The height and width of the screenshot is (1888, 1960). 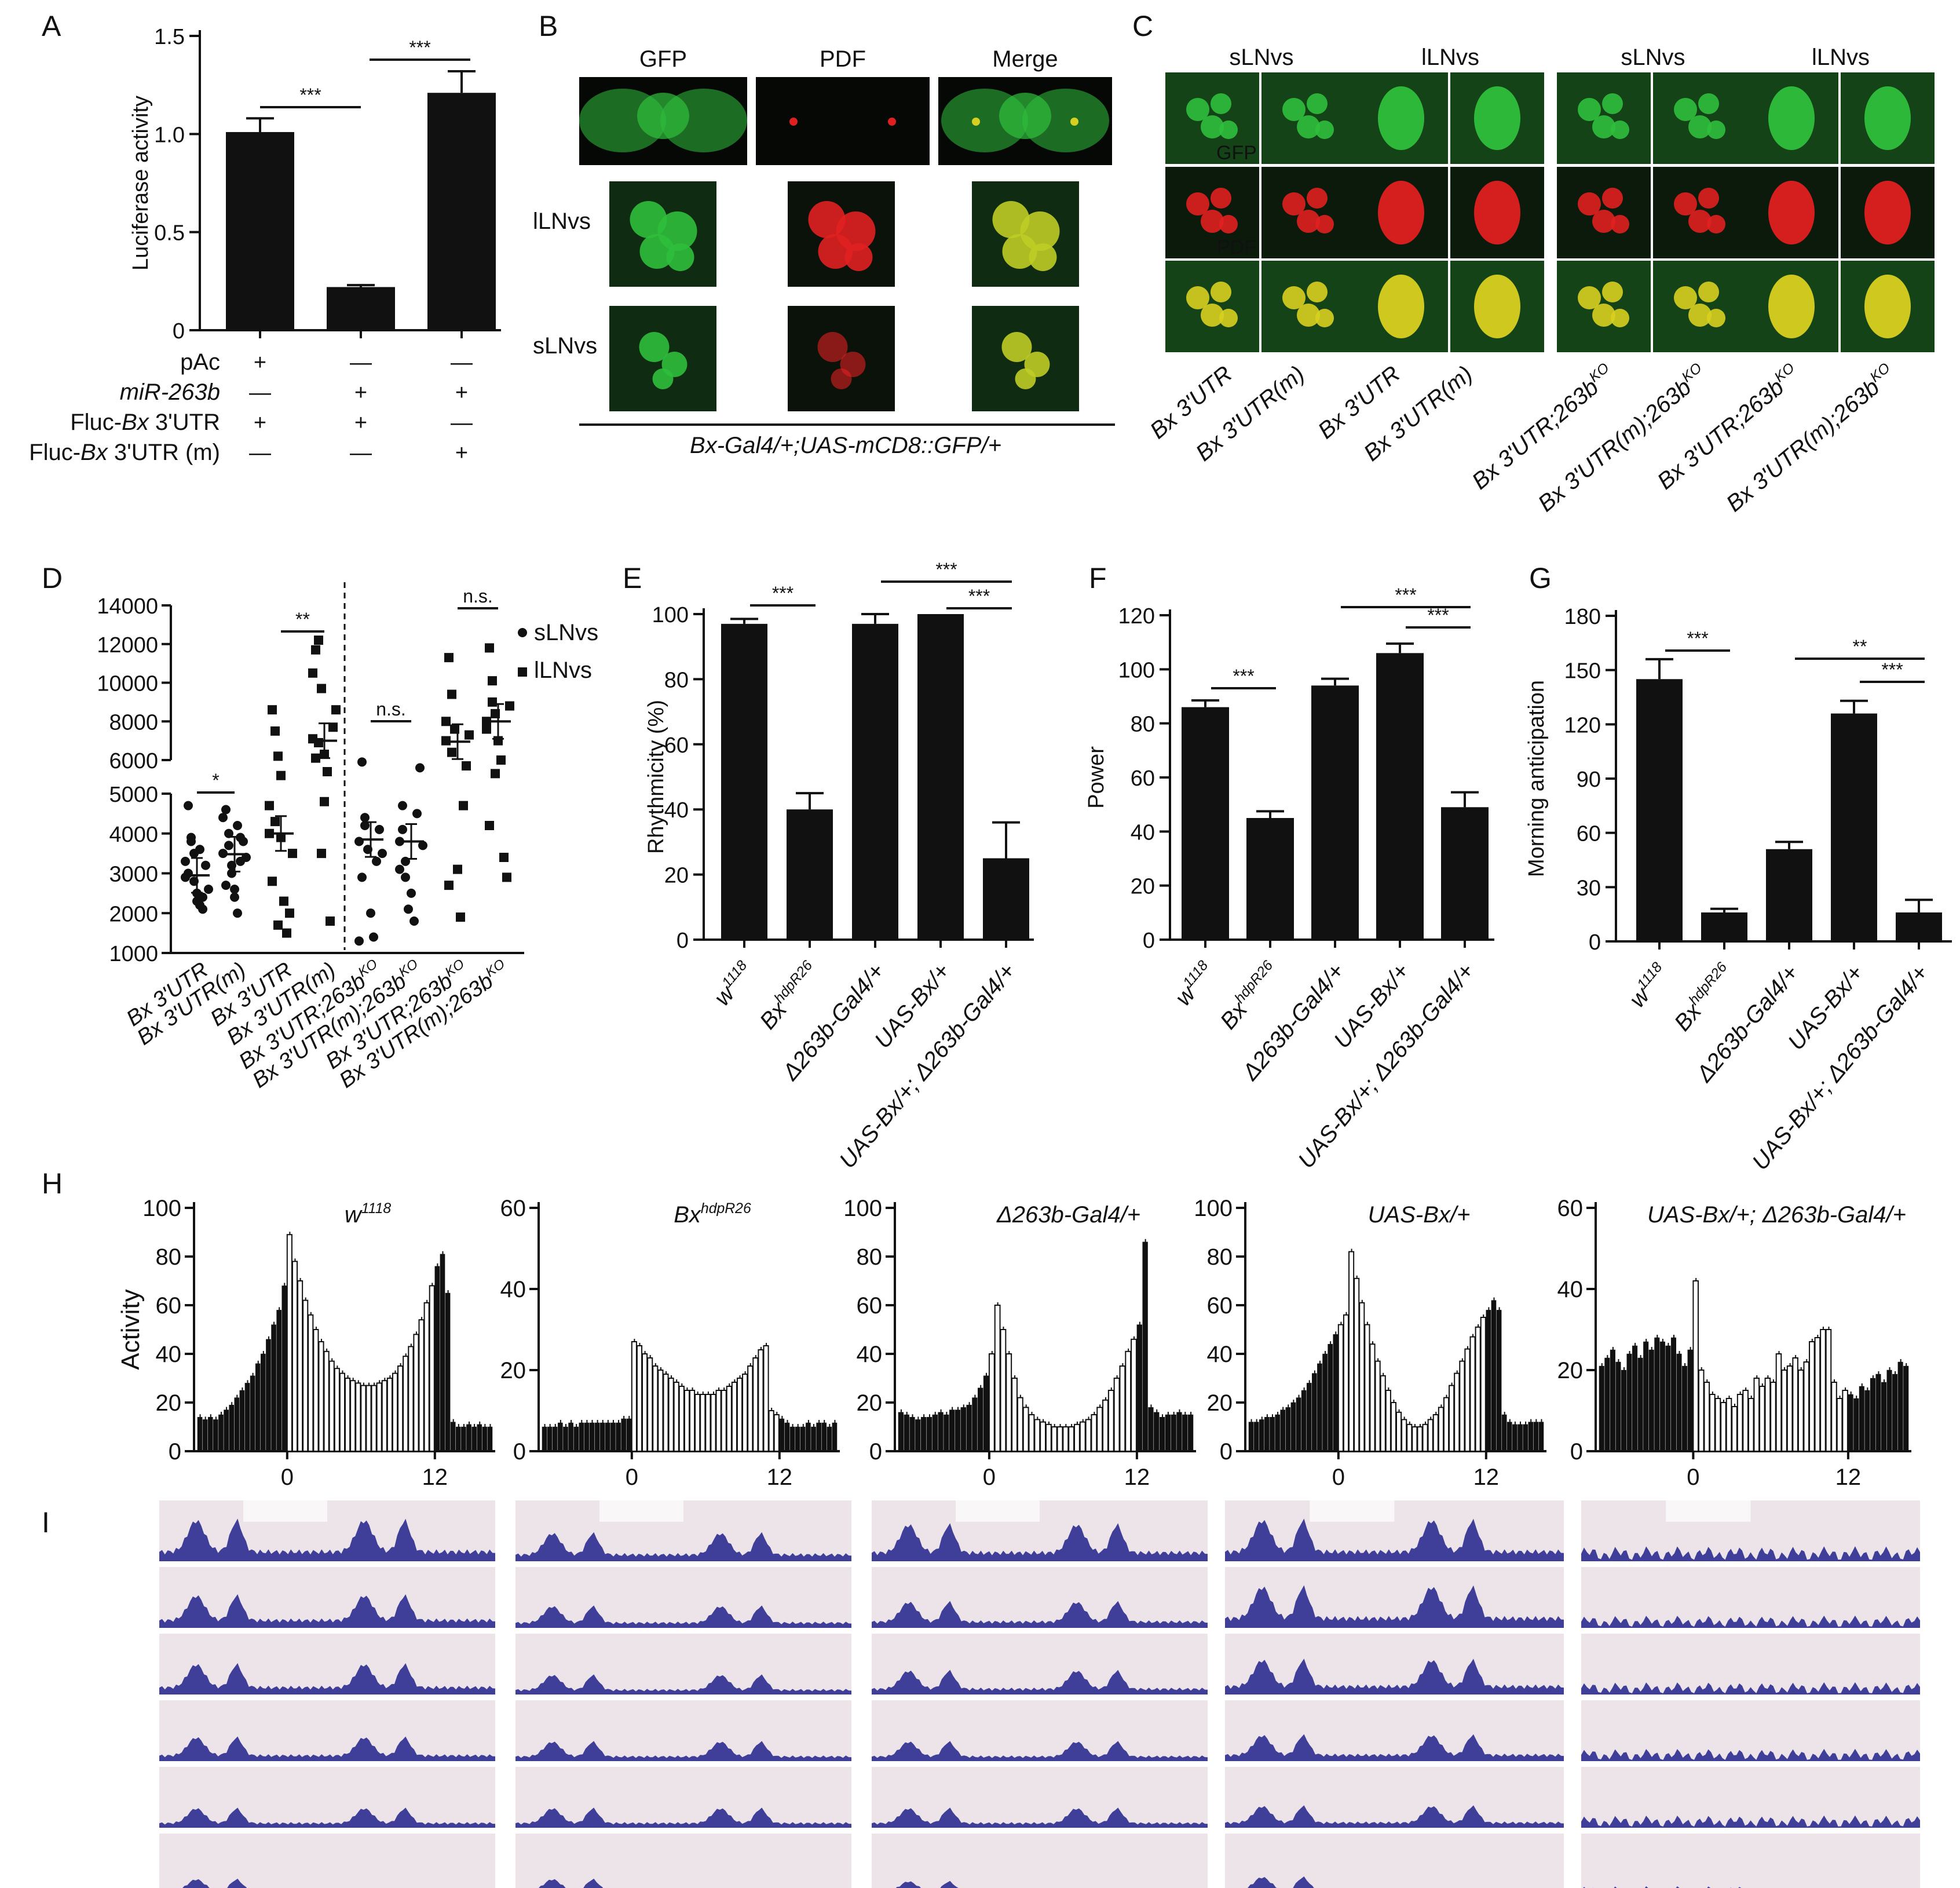 I want to click on panel-a-row-label: pAc, so click(x=200, y=362).